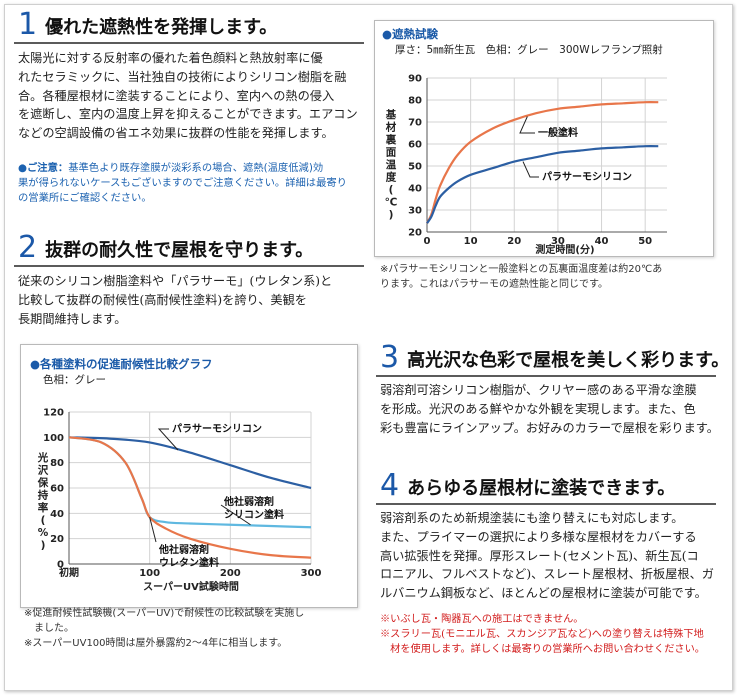 The image size is (737, 695). What do you see at coordinates (69, 572) in the screenshot?
I see `x-tick-label: 初期` at bounding box center [69, 572].